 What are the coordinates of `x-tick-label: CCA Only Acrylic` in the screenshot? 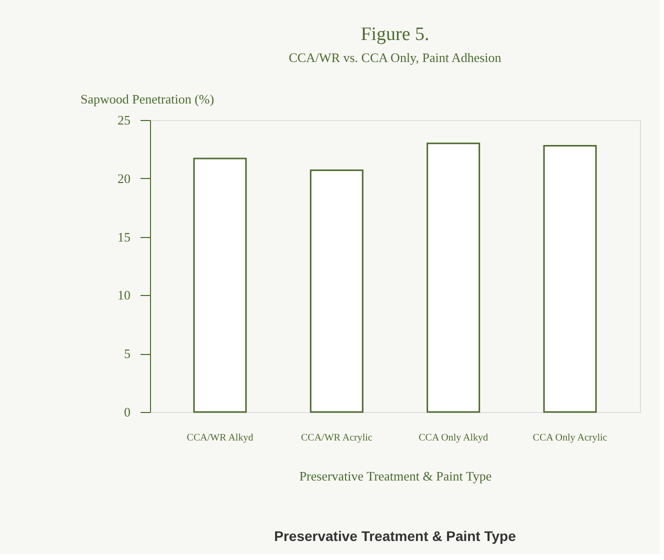 It's located at (570, 438).